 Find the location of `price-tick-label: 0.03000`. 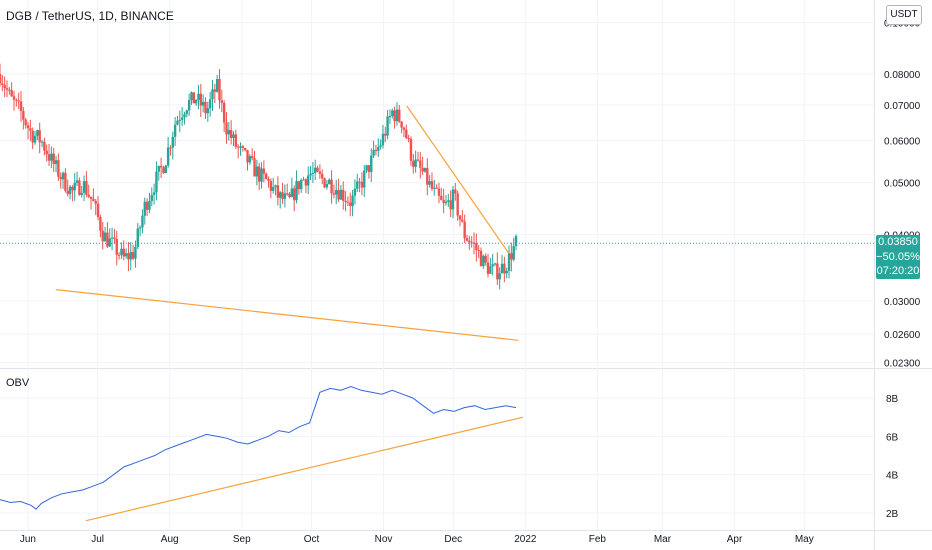

price-tick-label: 0.03000 is located at coordinates (902, 302).